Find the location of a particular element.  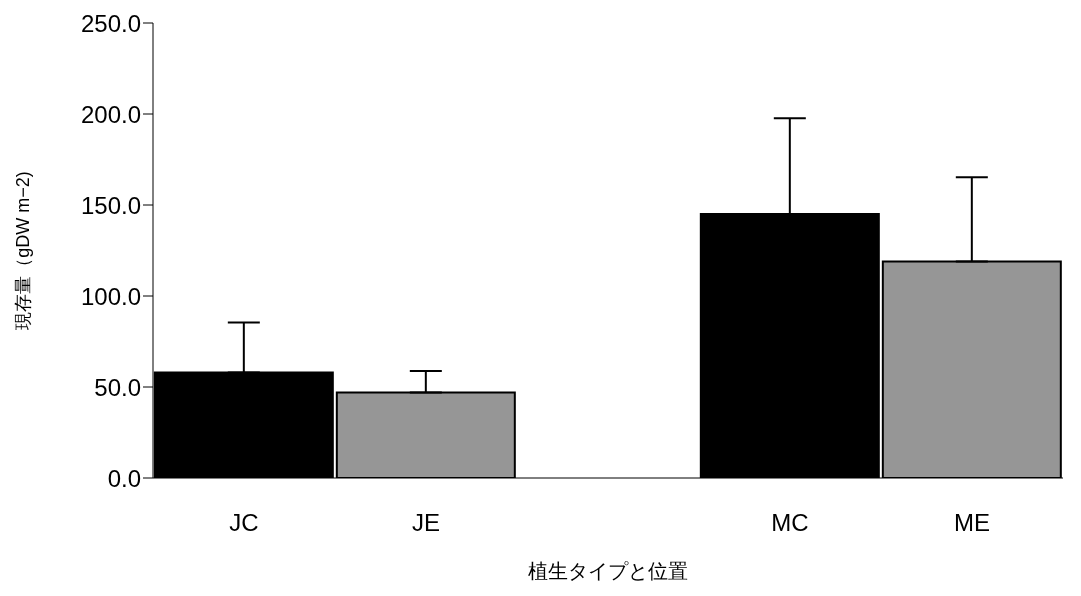

x-tick-label: MC is located at coordinates (790, 523).